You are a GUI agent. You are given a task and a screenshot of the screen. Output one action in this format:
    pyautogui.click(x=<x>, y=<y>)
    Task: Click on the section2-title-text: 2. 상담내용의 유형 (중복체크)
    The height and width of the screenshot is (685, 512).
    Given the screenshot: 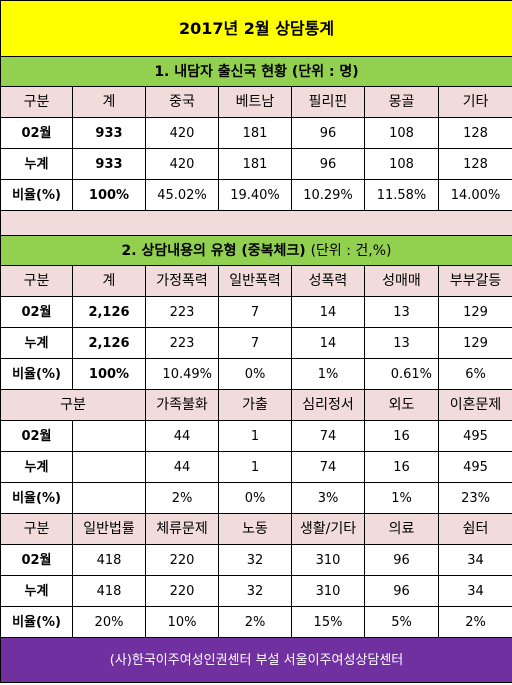 What is the action you would take?
    pyautogui.click(x=213, y=250)
    